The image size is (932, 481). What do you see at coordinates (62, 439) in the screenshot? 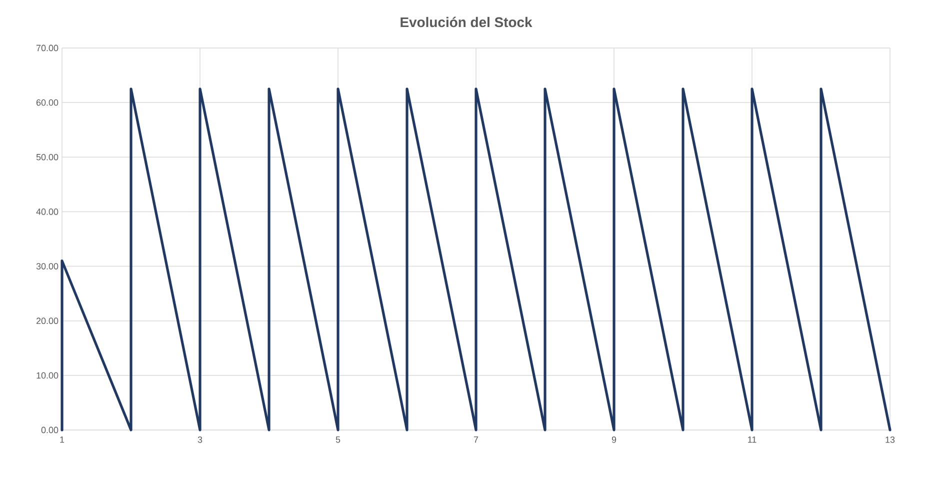
I see `x-tick-label: 1` at bounding box center [62, 439].